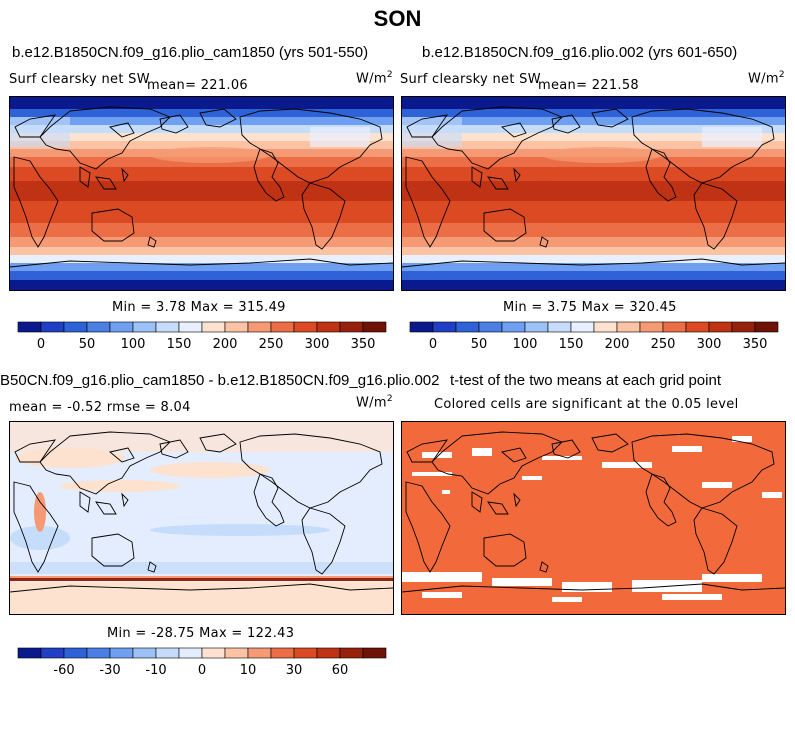  What do you see at coordinates (374, 402) in the screenshot?
I see `panel3-units: W/m2` at bounding box center [374, 402].